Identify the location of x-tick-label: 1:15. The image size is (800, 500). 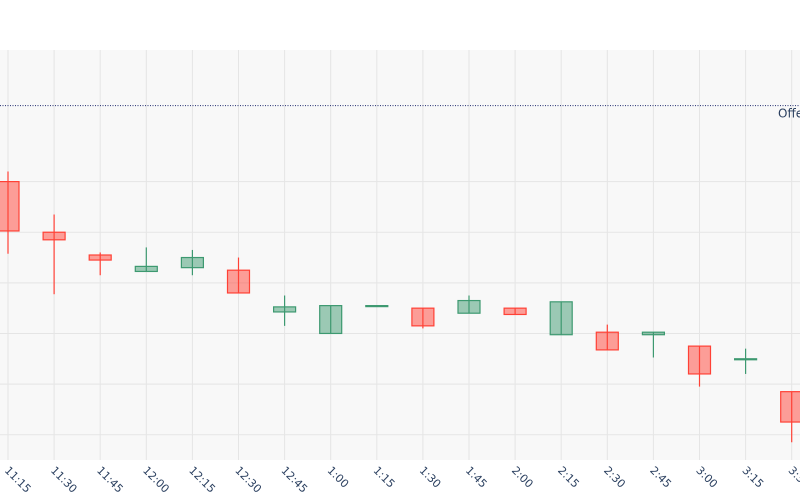
(384, 477).